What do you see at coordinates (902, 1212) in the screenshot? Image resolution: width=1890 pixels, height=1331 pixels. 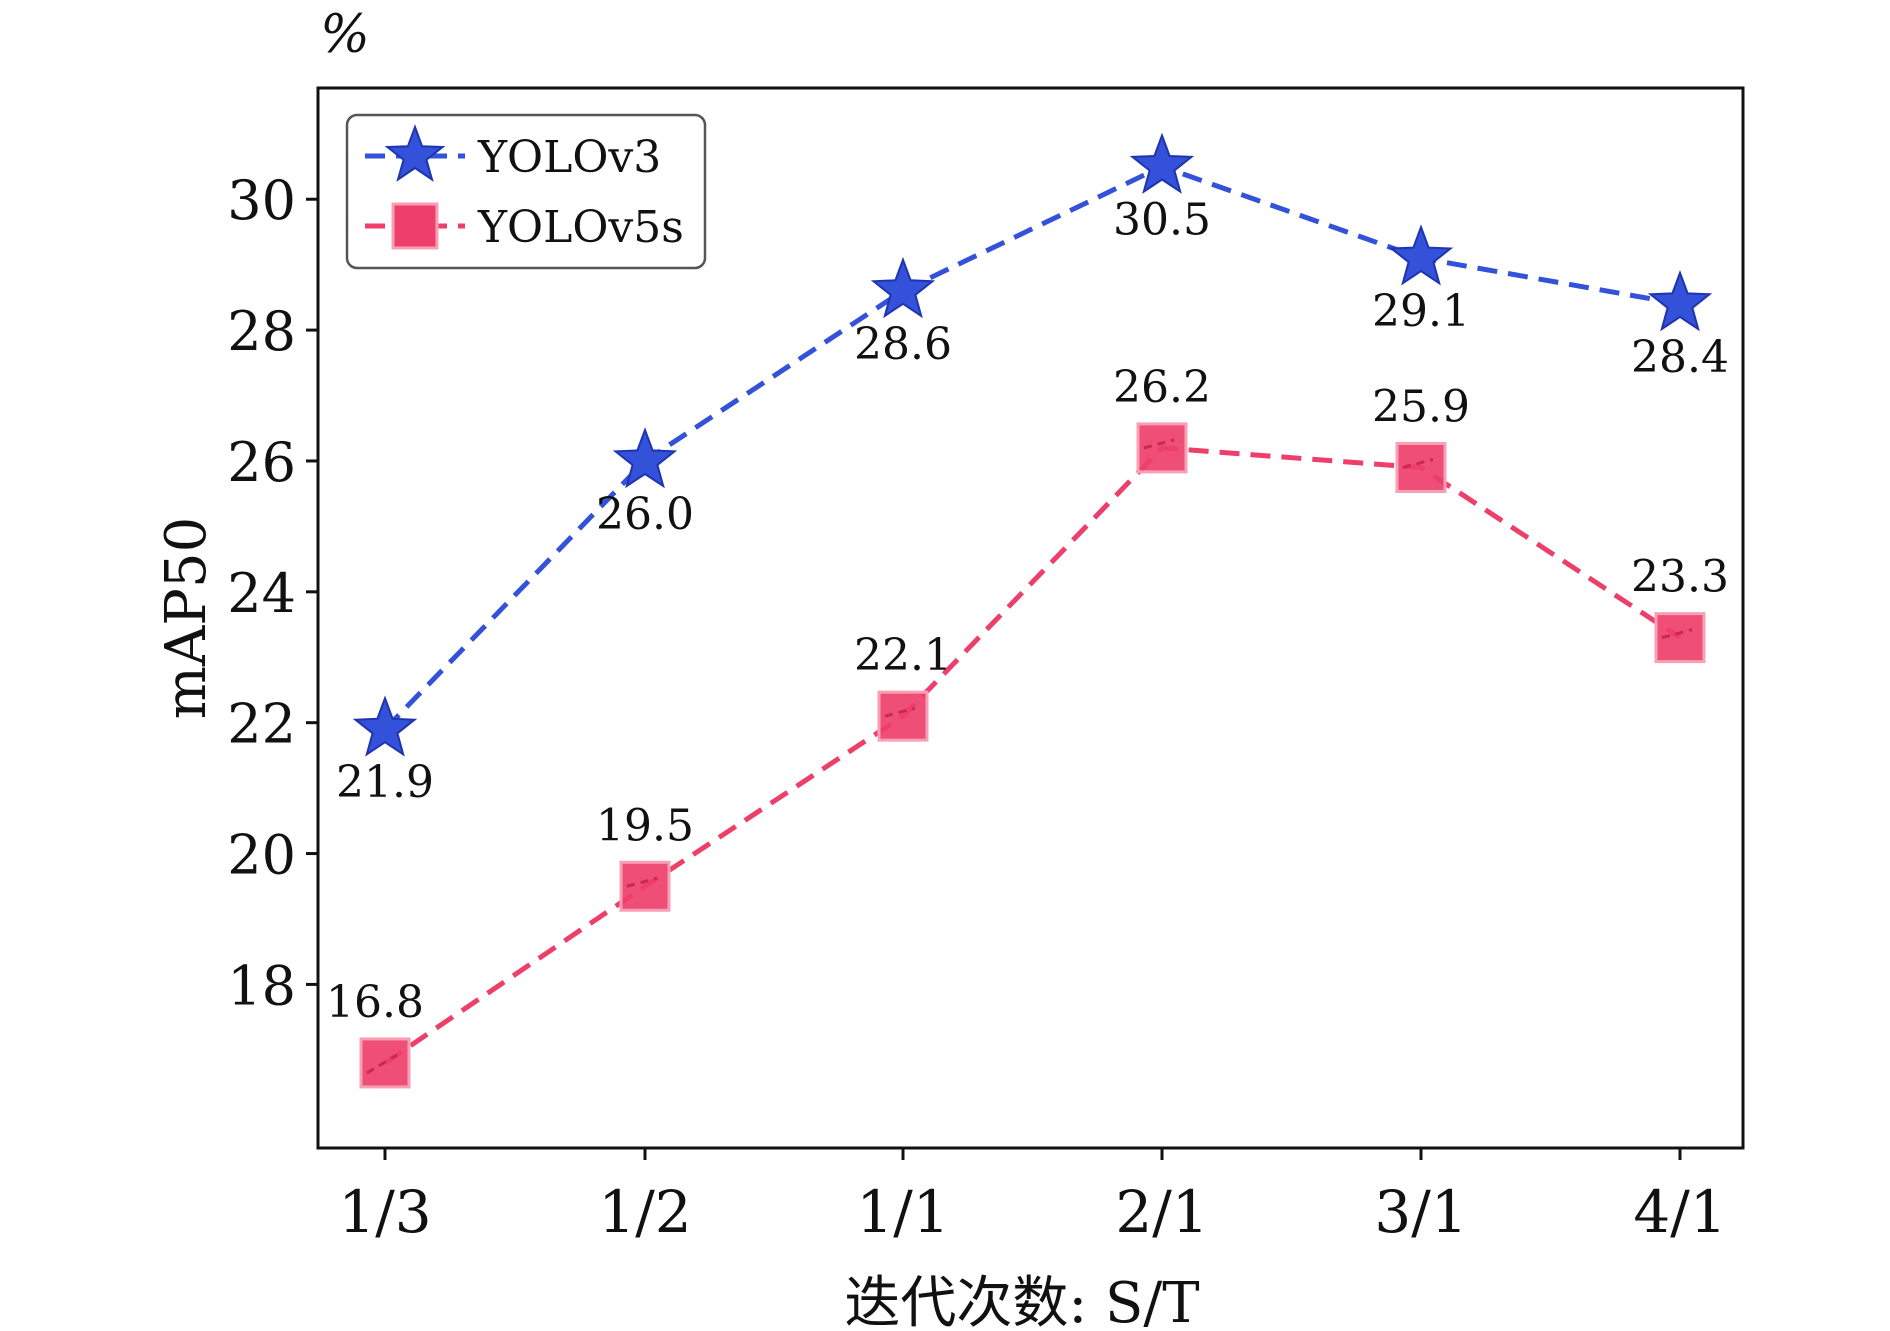 I see `x-tick-label: 1/1` at bounding box center [902, 1212].